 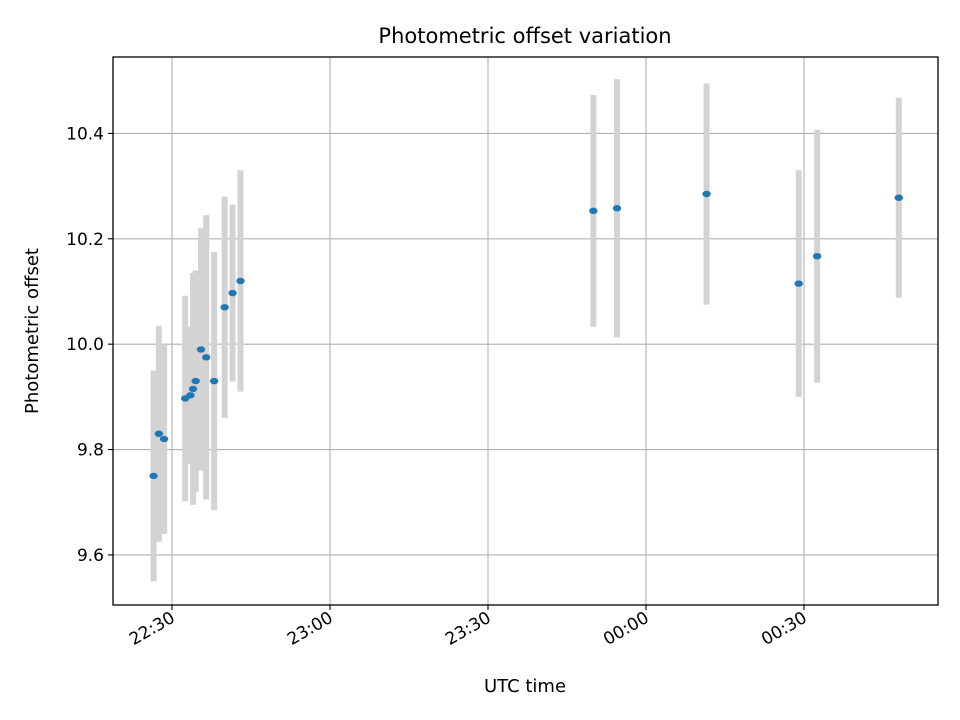 What do you see at coordinates (32, 331) in the screenshot?
I see `y-axis-label: Photometric offset` at bounding box center [32, 331].